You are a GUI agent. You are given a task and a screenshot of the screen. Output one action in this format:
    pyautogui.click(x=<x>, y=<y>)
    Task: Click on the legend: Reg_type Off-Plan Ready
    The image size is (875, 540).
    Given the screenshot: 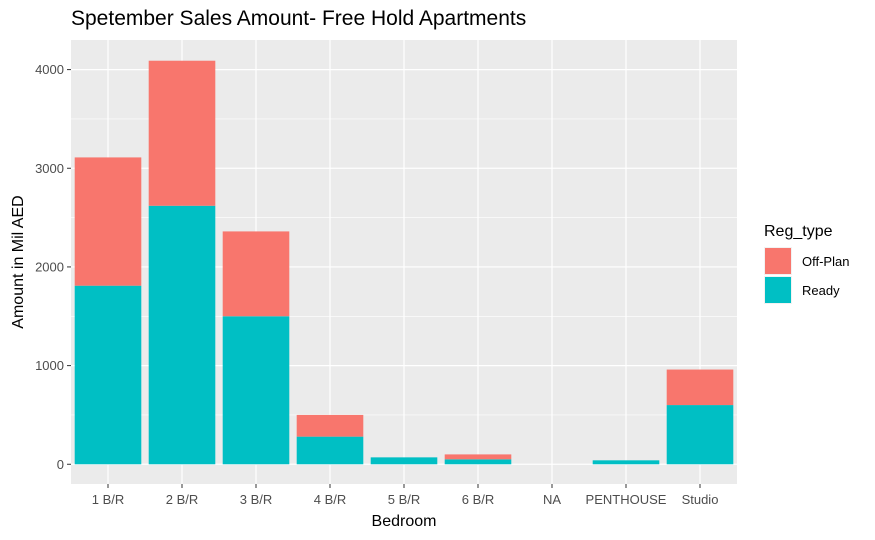 What is the action you would take?
    pyautogui.click(x=806, y=263)
    